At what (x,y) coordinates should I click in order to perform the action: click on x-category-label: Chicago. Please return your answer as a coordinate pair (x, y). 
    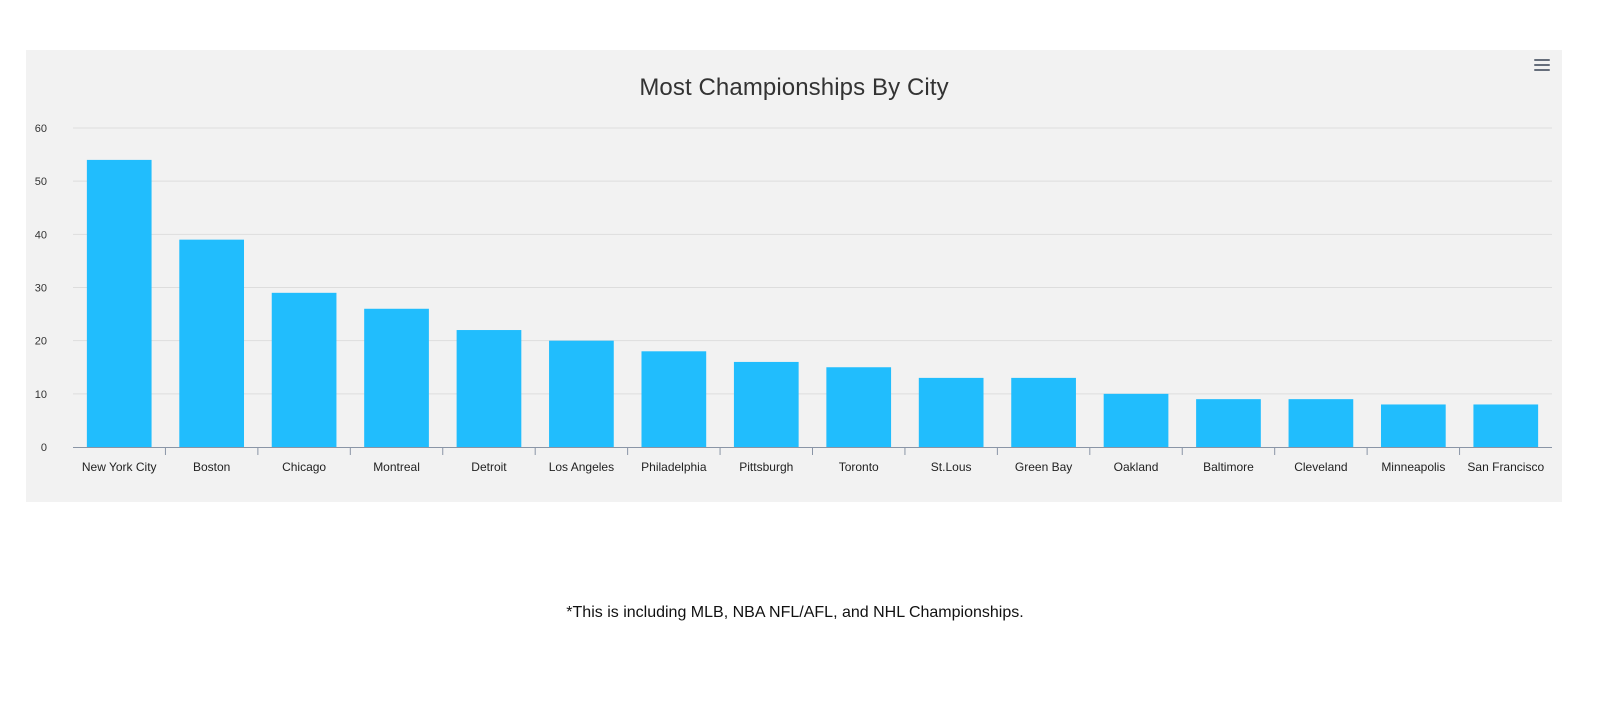
    Looking at the image, I should click on (304, 467).